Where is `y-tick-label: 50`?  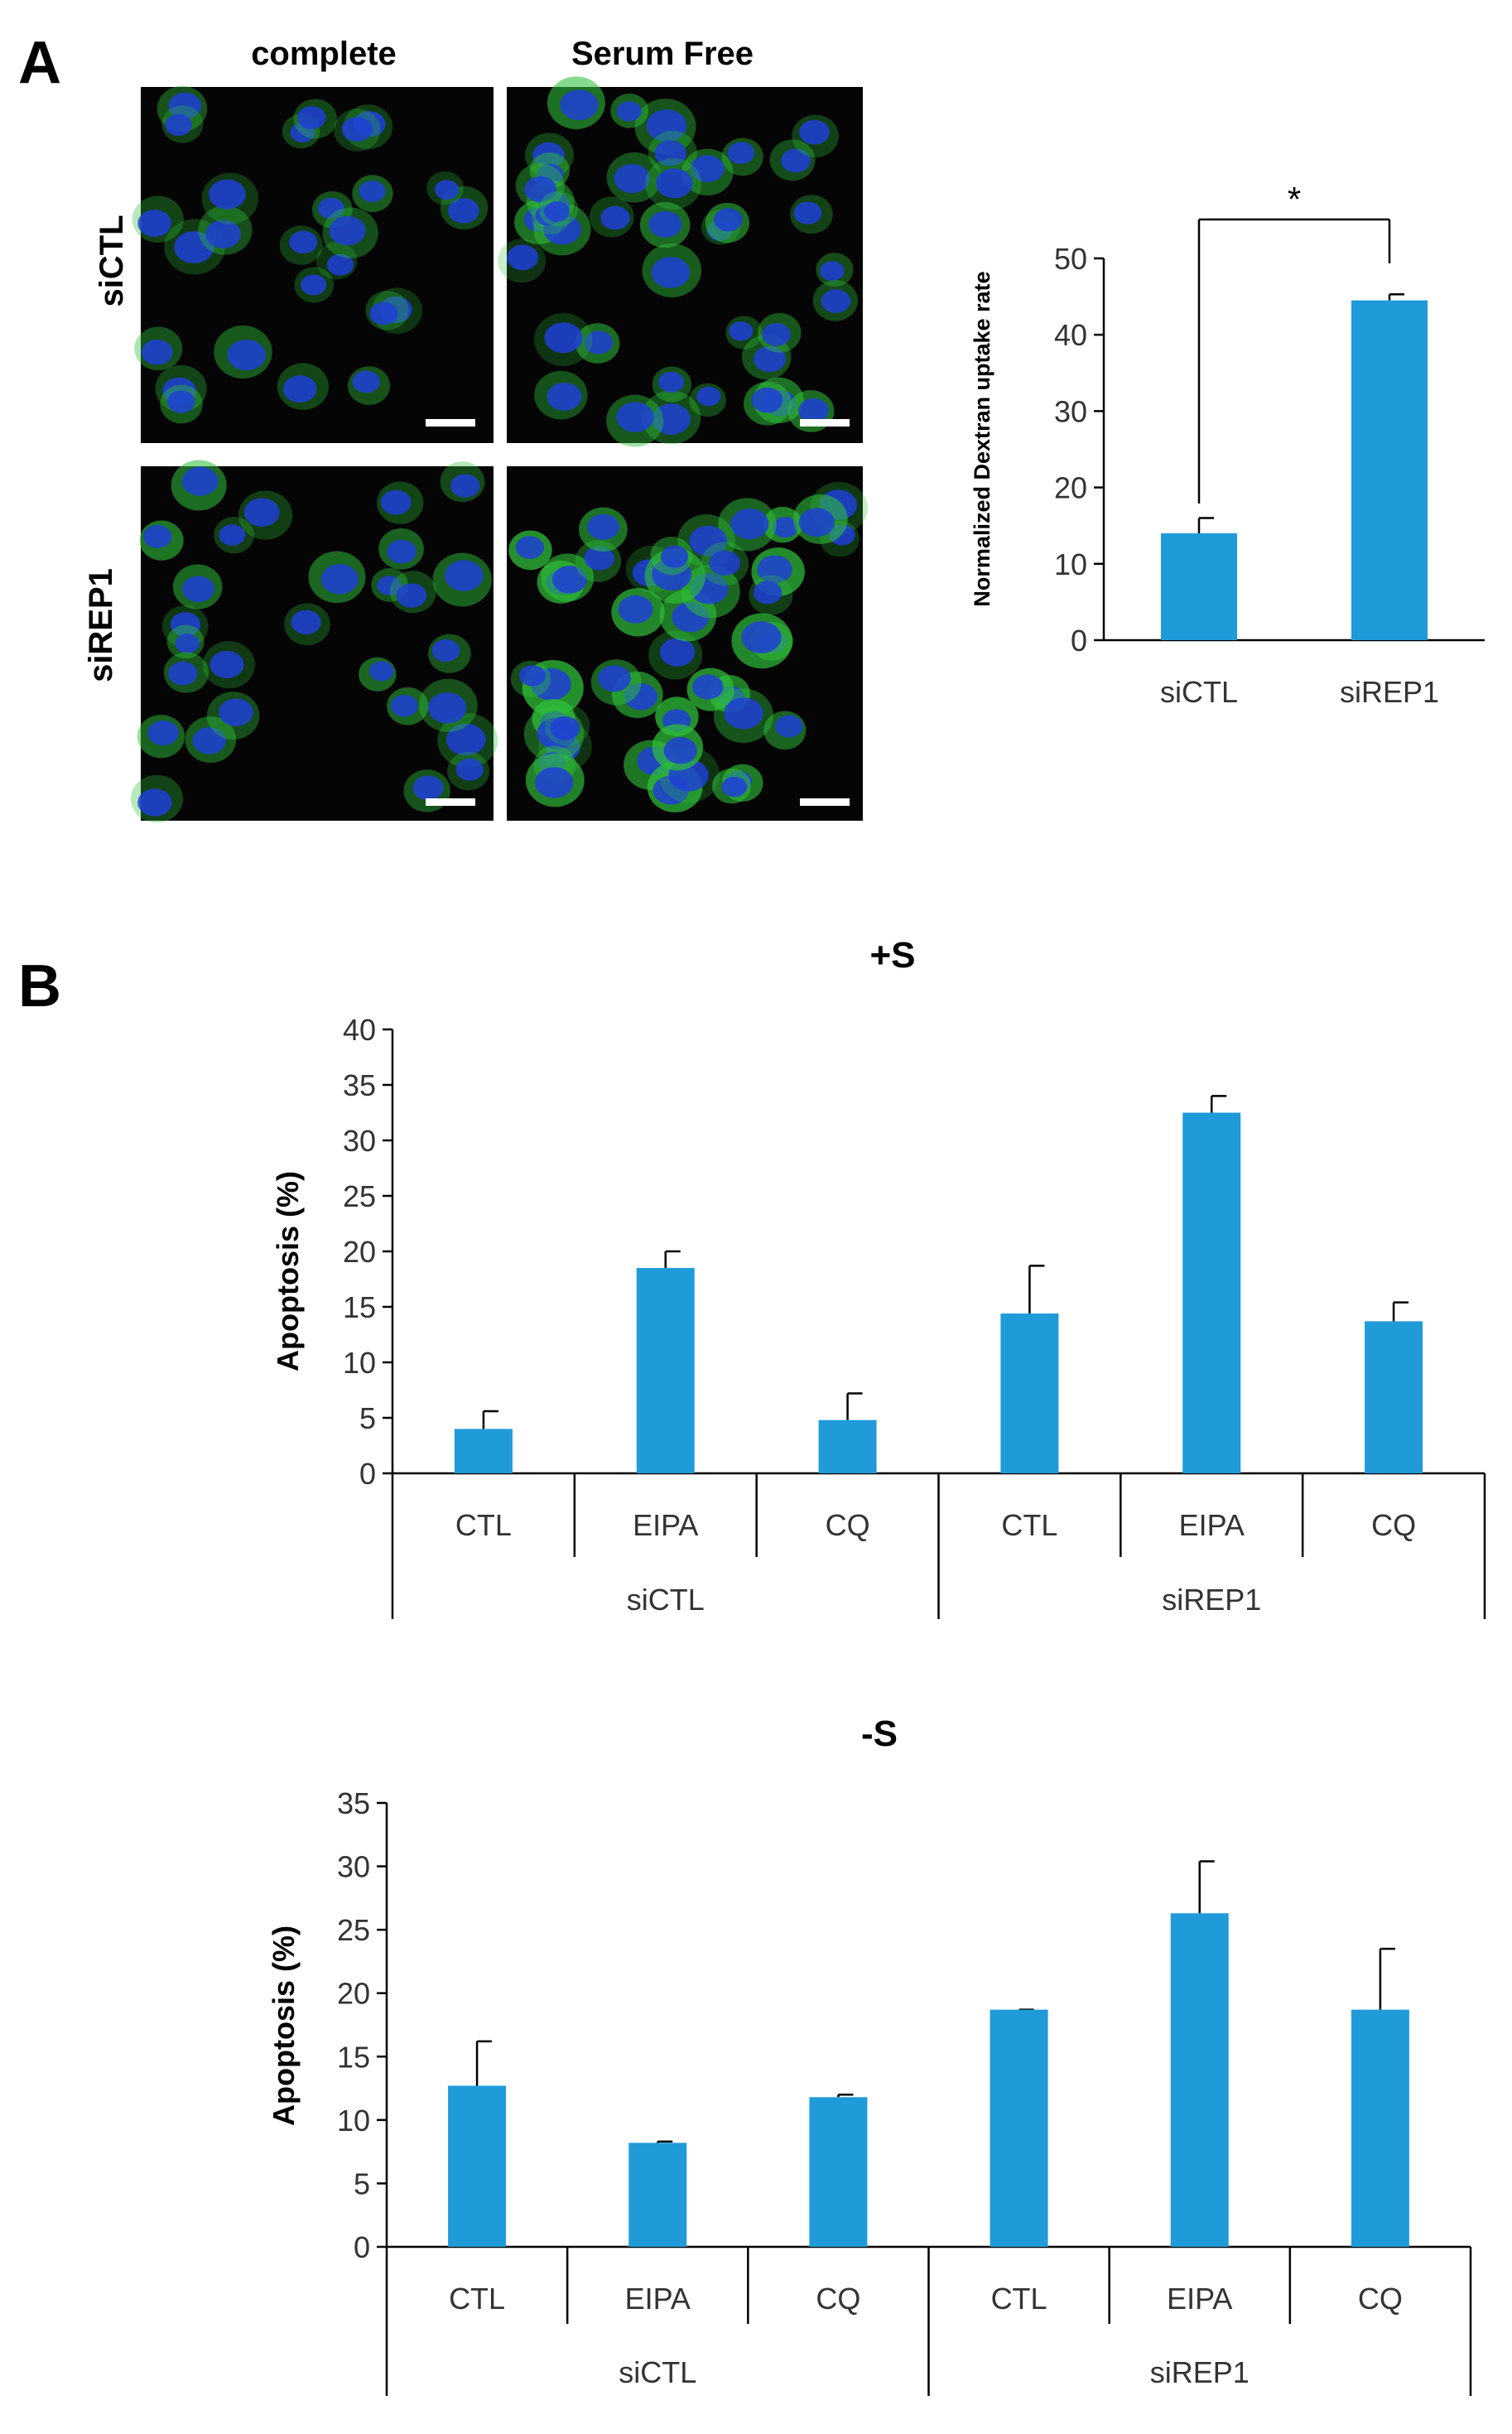 y-tick-label: 50 is located at coordinates (1070, 259).